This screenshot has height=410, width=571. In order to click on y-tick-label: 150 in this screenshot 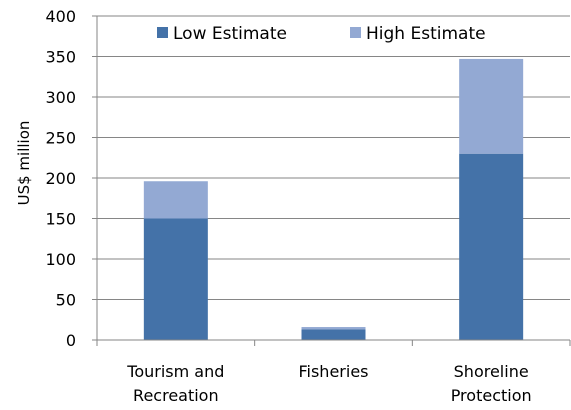, I will do `click(60, 219)`.